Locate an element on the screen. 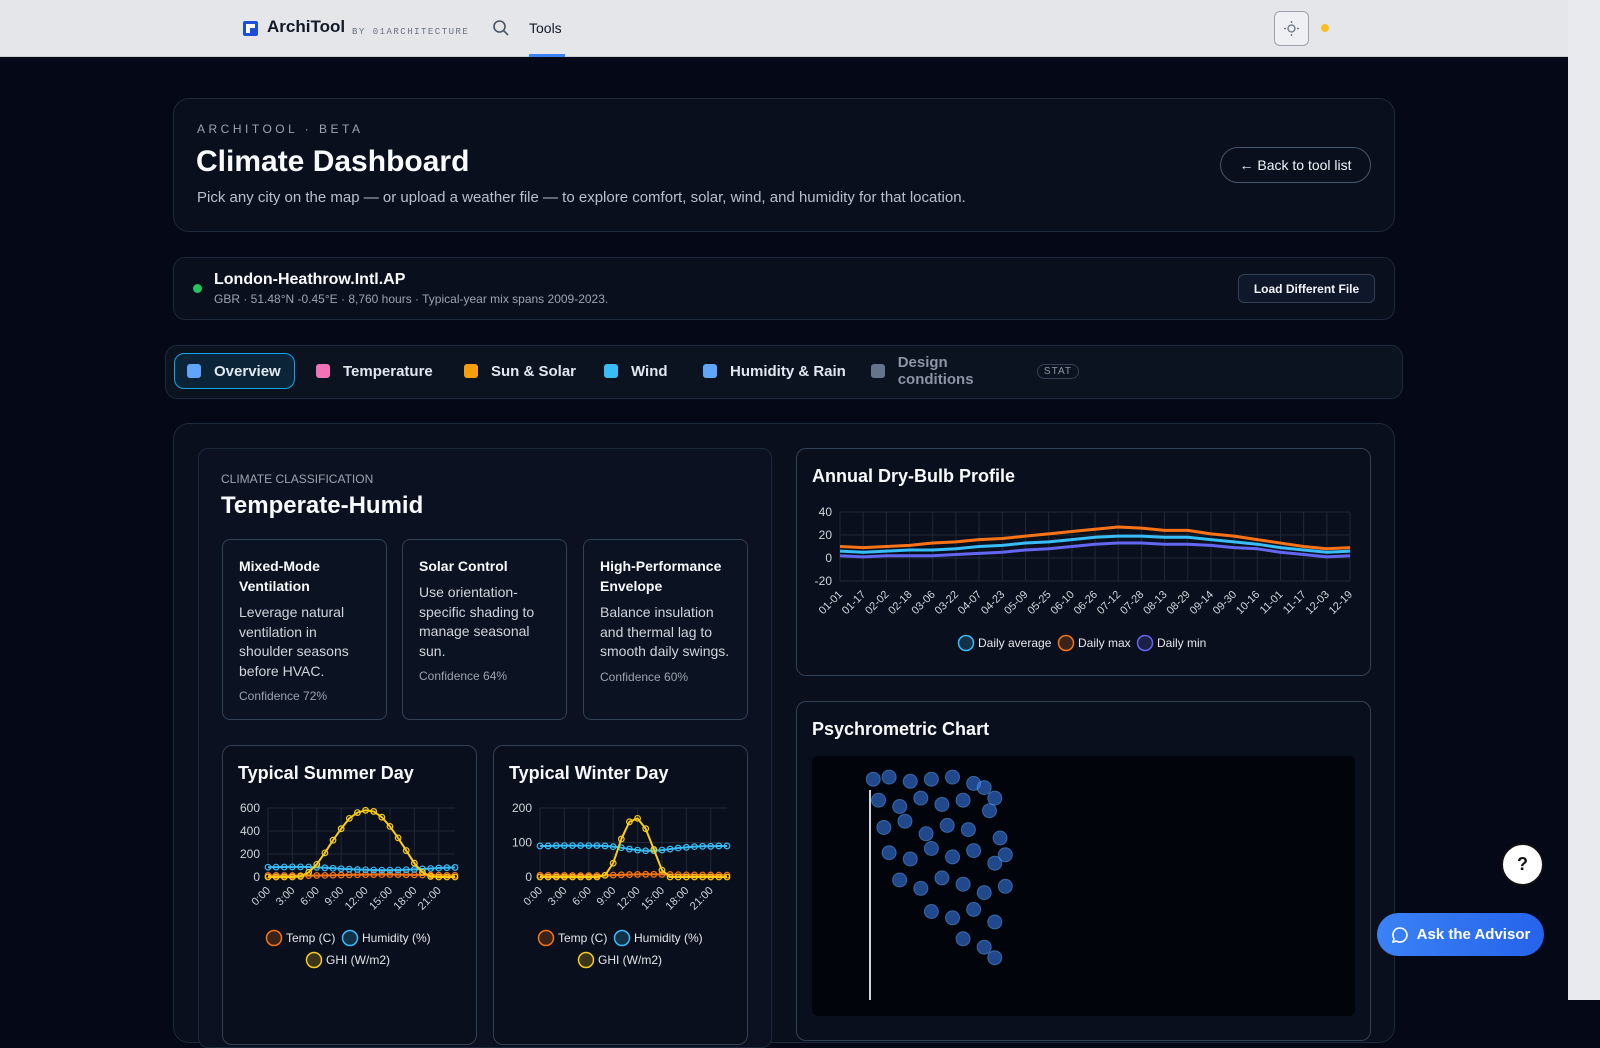  advisor-label: Ask the Advisor is located at coordinates (1473, 934).